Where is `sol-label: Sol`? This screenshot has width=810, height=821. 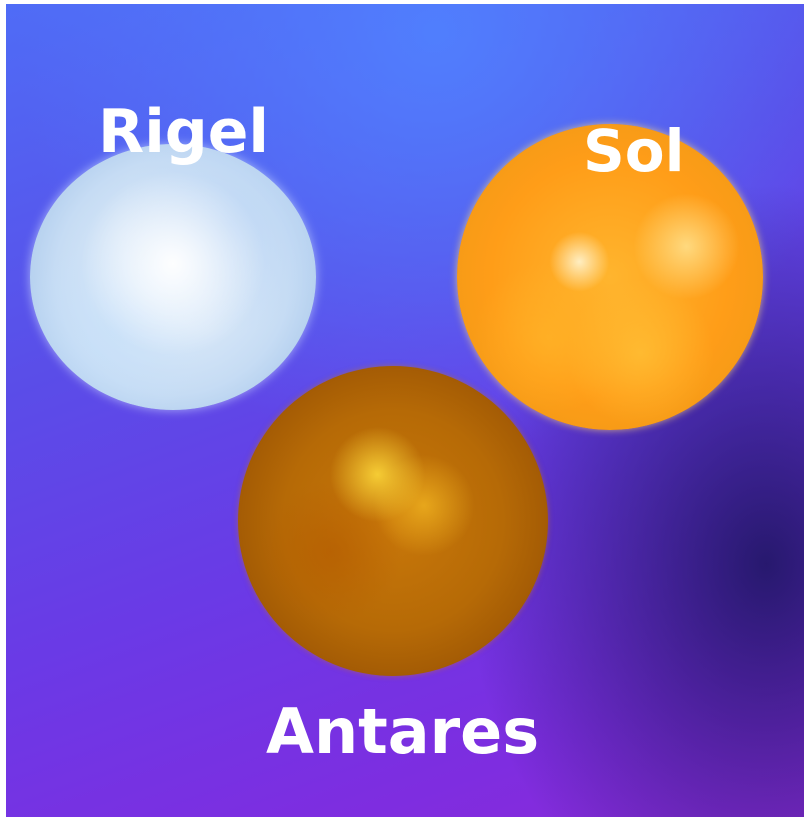 sol-label: Sol is located at coordinates (634, 151).